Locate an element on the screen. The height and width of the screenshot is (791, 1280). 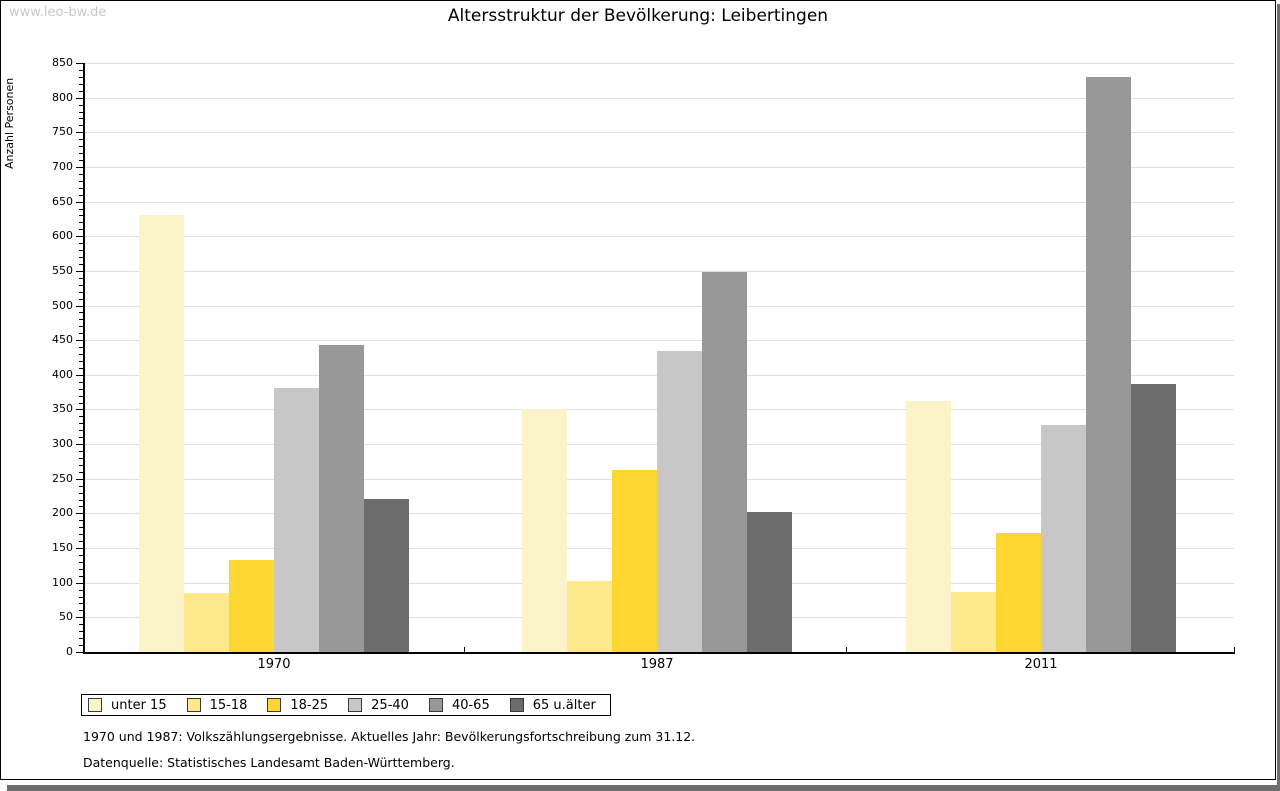
legend-item-unter-15: unter 15 is located at coordinates (127, 705).